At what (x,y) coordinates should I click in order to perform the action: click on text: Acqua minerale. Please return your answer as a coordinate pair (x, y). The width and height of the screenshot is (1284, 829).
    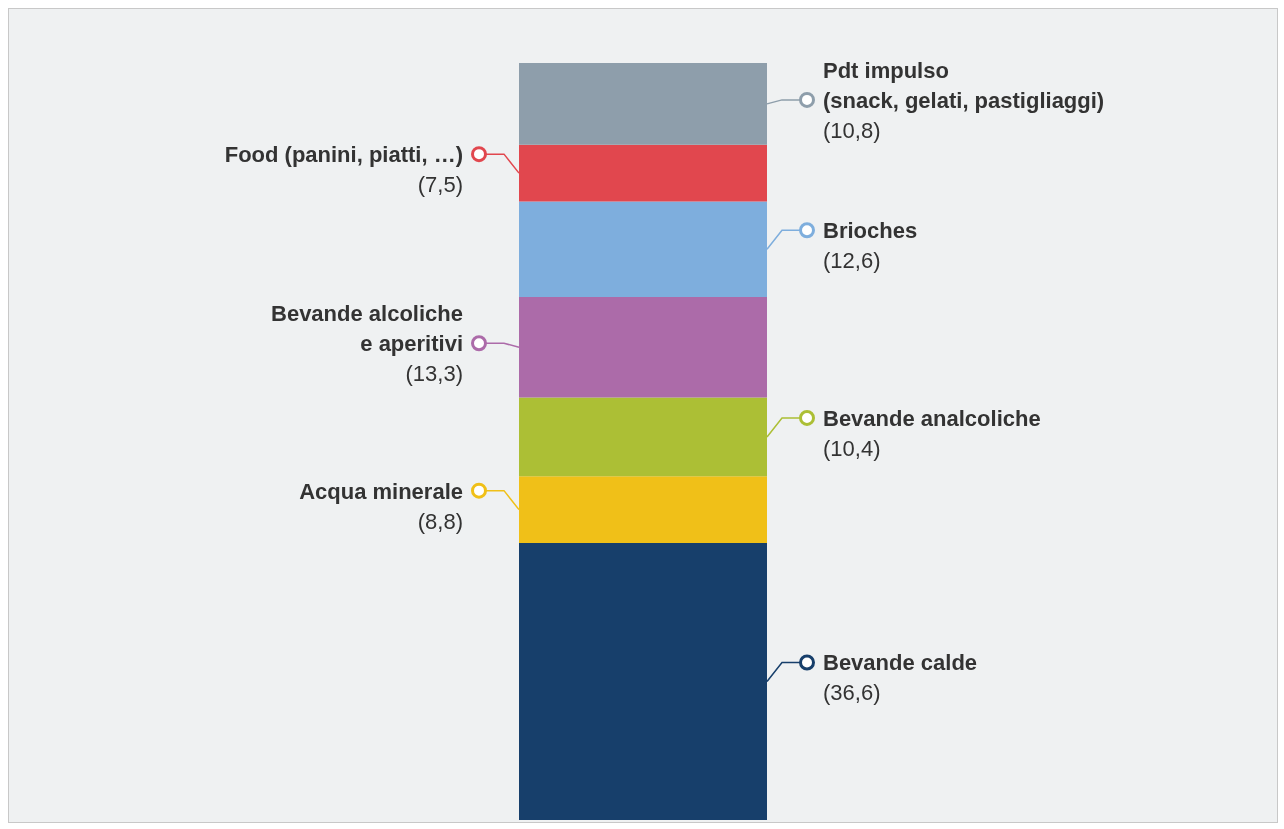
    Looking at the image, I should click on (381, 491).